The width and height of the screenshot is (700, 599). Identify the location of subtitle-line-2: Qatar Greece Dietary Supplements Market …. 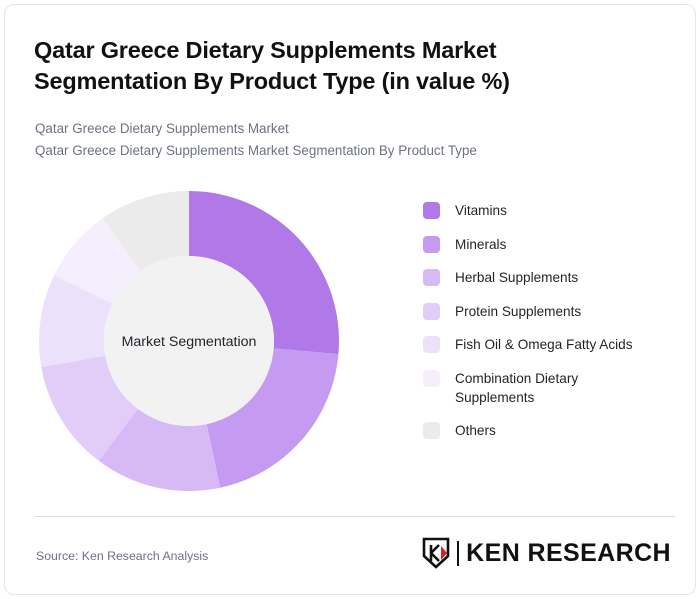
(256, 150).